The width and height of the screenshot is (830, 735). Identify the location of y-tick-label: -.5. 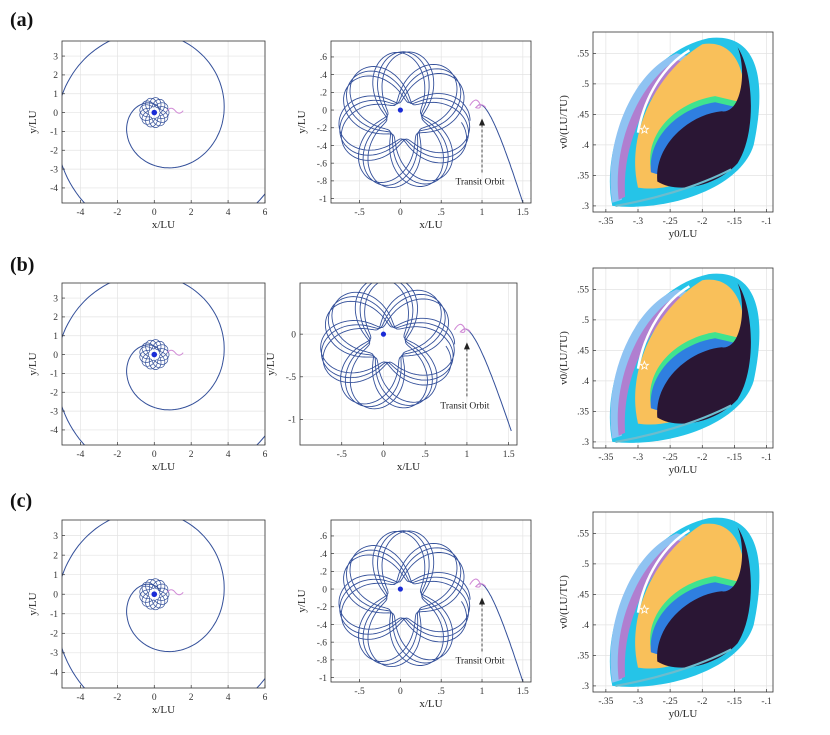
(291, 378).